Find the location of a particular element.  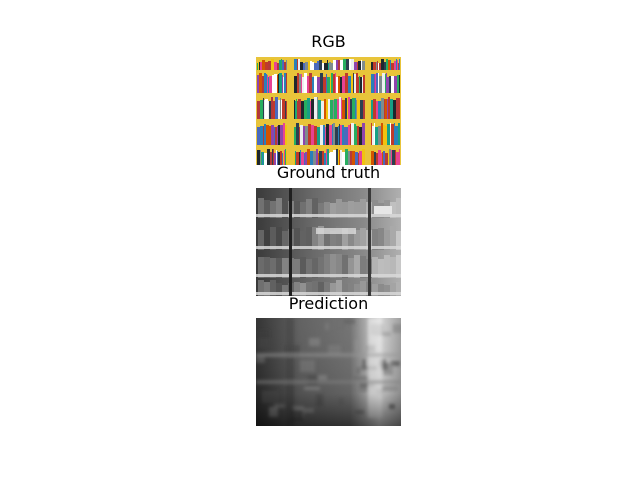

ground-truth-image is located at coordinates (328, 242).